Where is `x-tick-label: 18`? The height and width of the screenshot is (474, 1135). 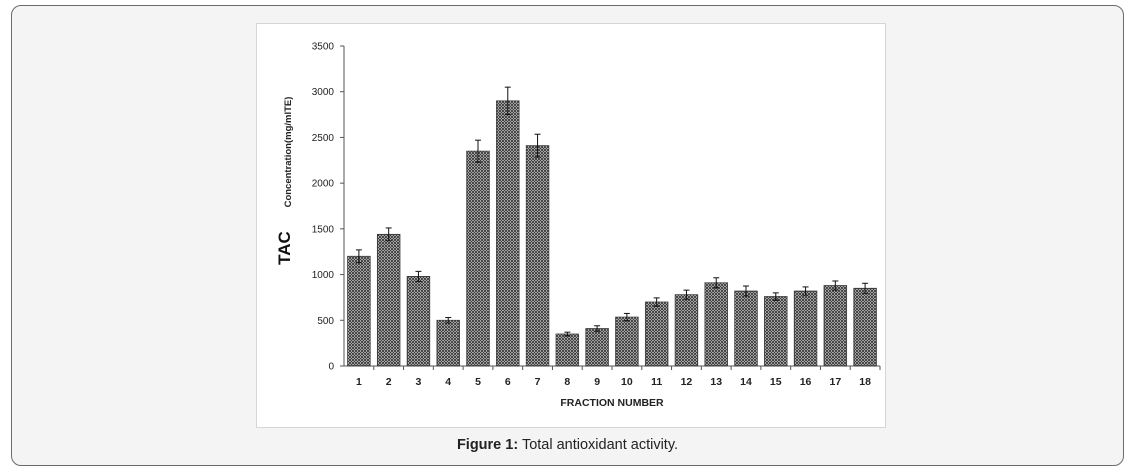 x-tick-label: 18 is located at coordinates (865, 382).